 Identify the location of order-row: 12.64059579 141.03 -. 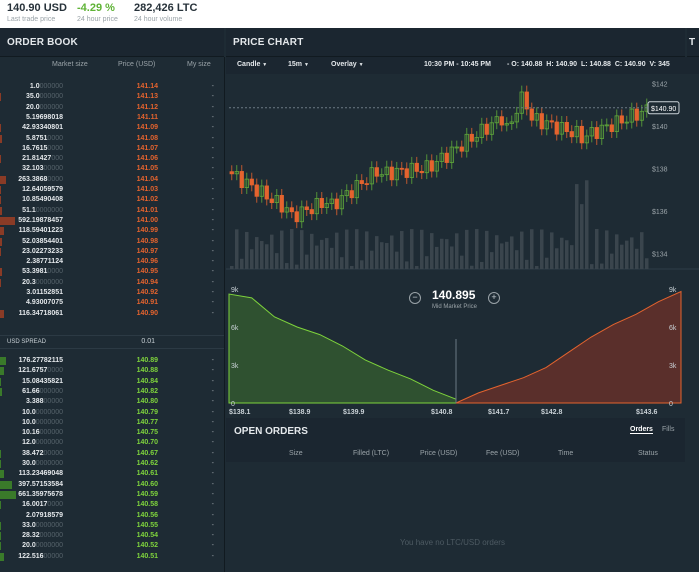
(112, 190).